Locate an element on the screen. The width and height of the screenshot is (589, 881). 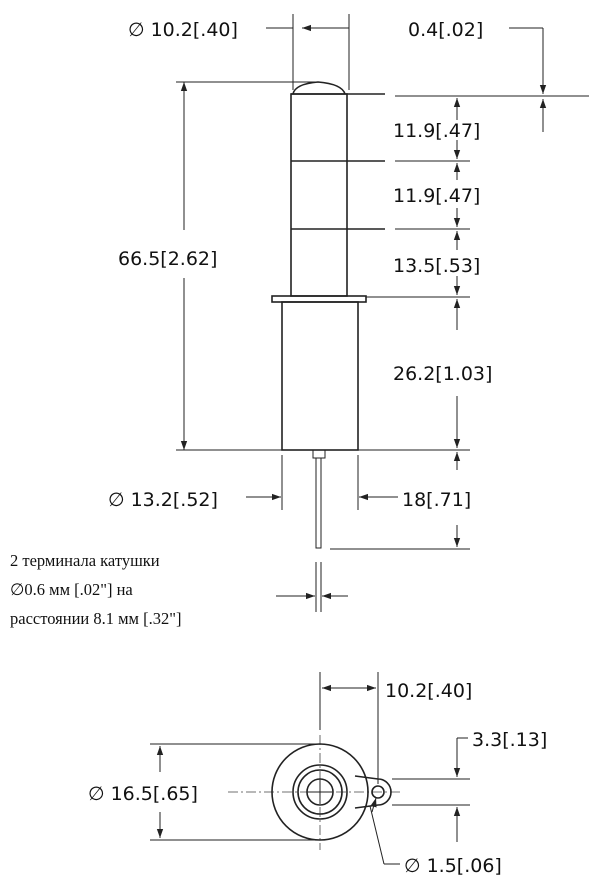
top-diameter-label: ∅ 10.2[.40] is located at coordinates (183, 30).